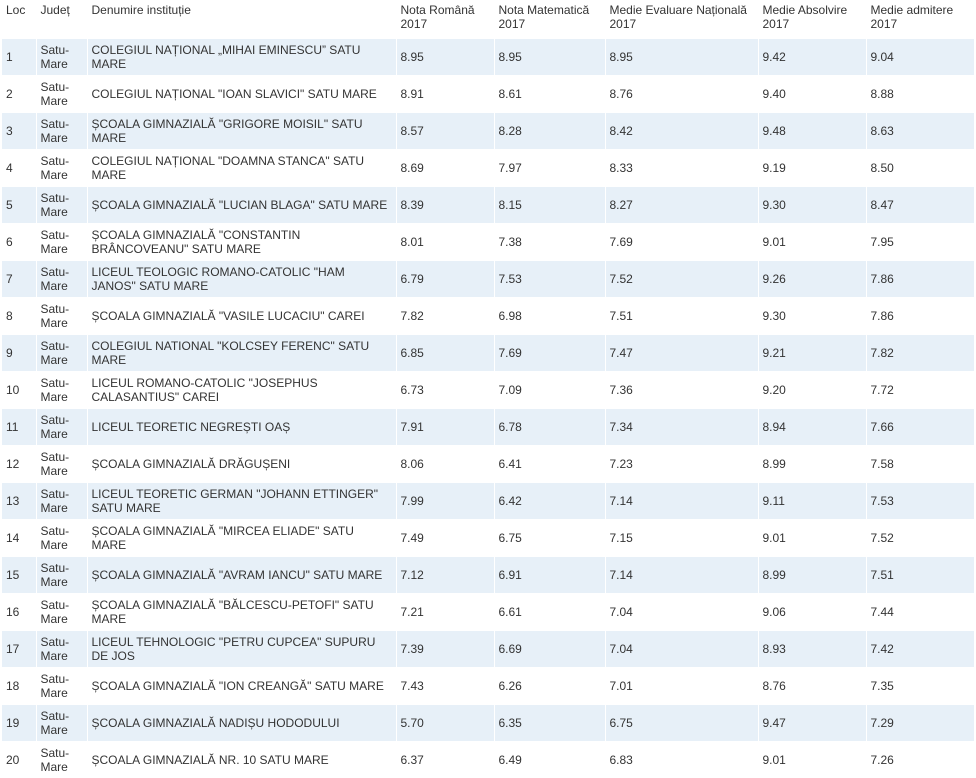  What do you see at coordinates (549, 131) in the screenshot?
I see `table-cell: 8.28` at bounding box center [549, 131].